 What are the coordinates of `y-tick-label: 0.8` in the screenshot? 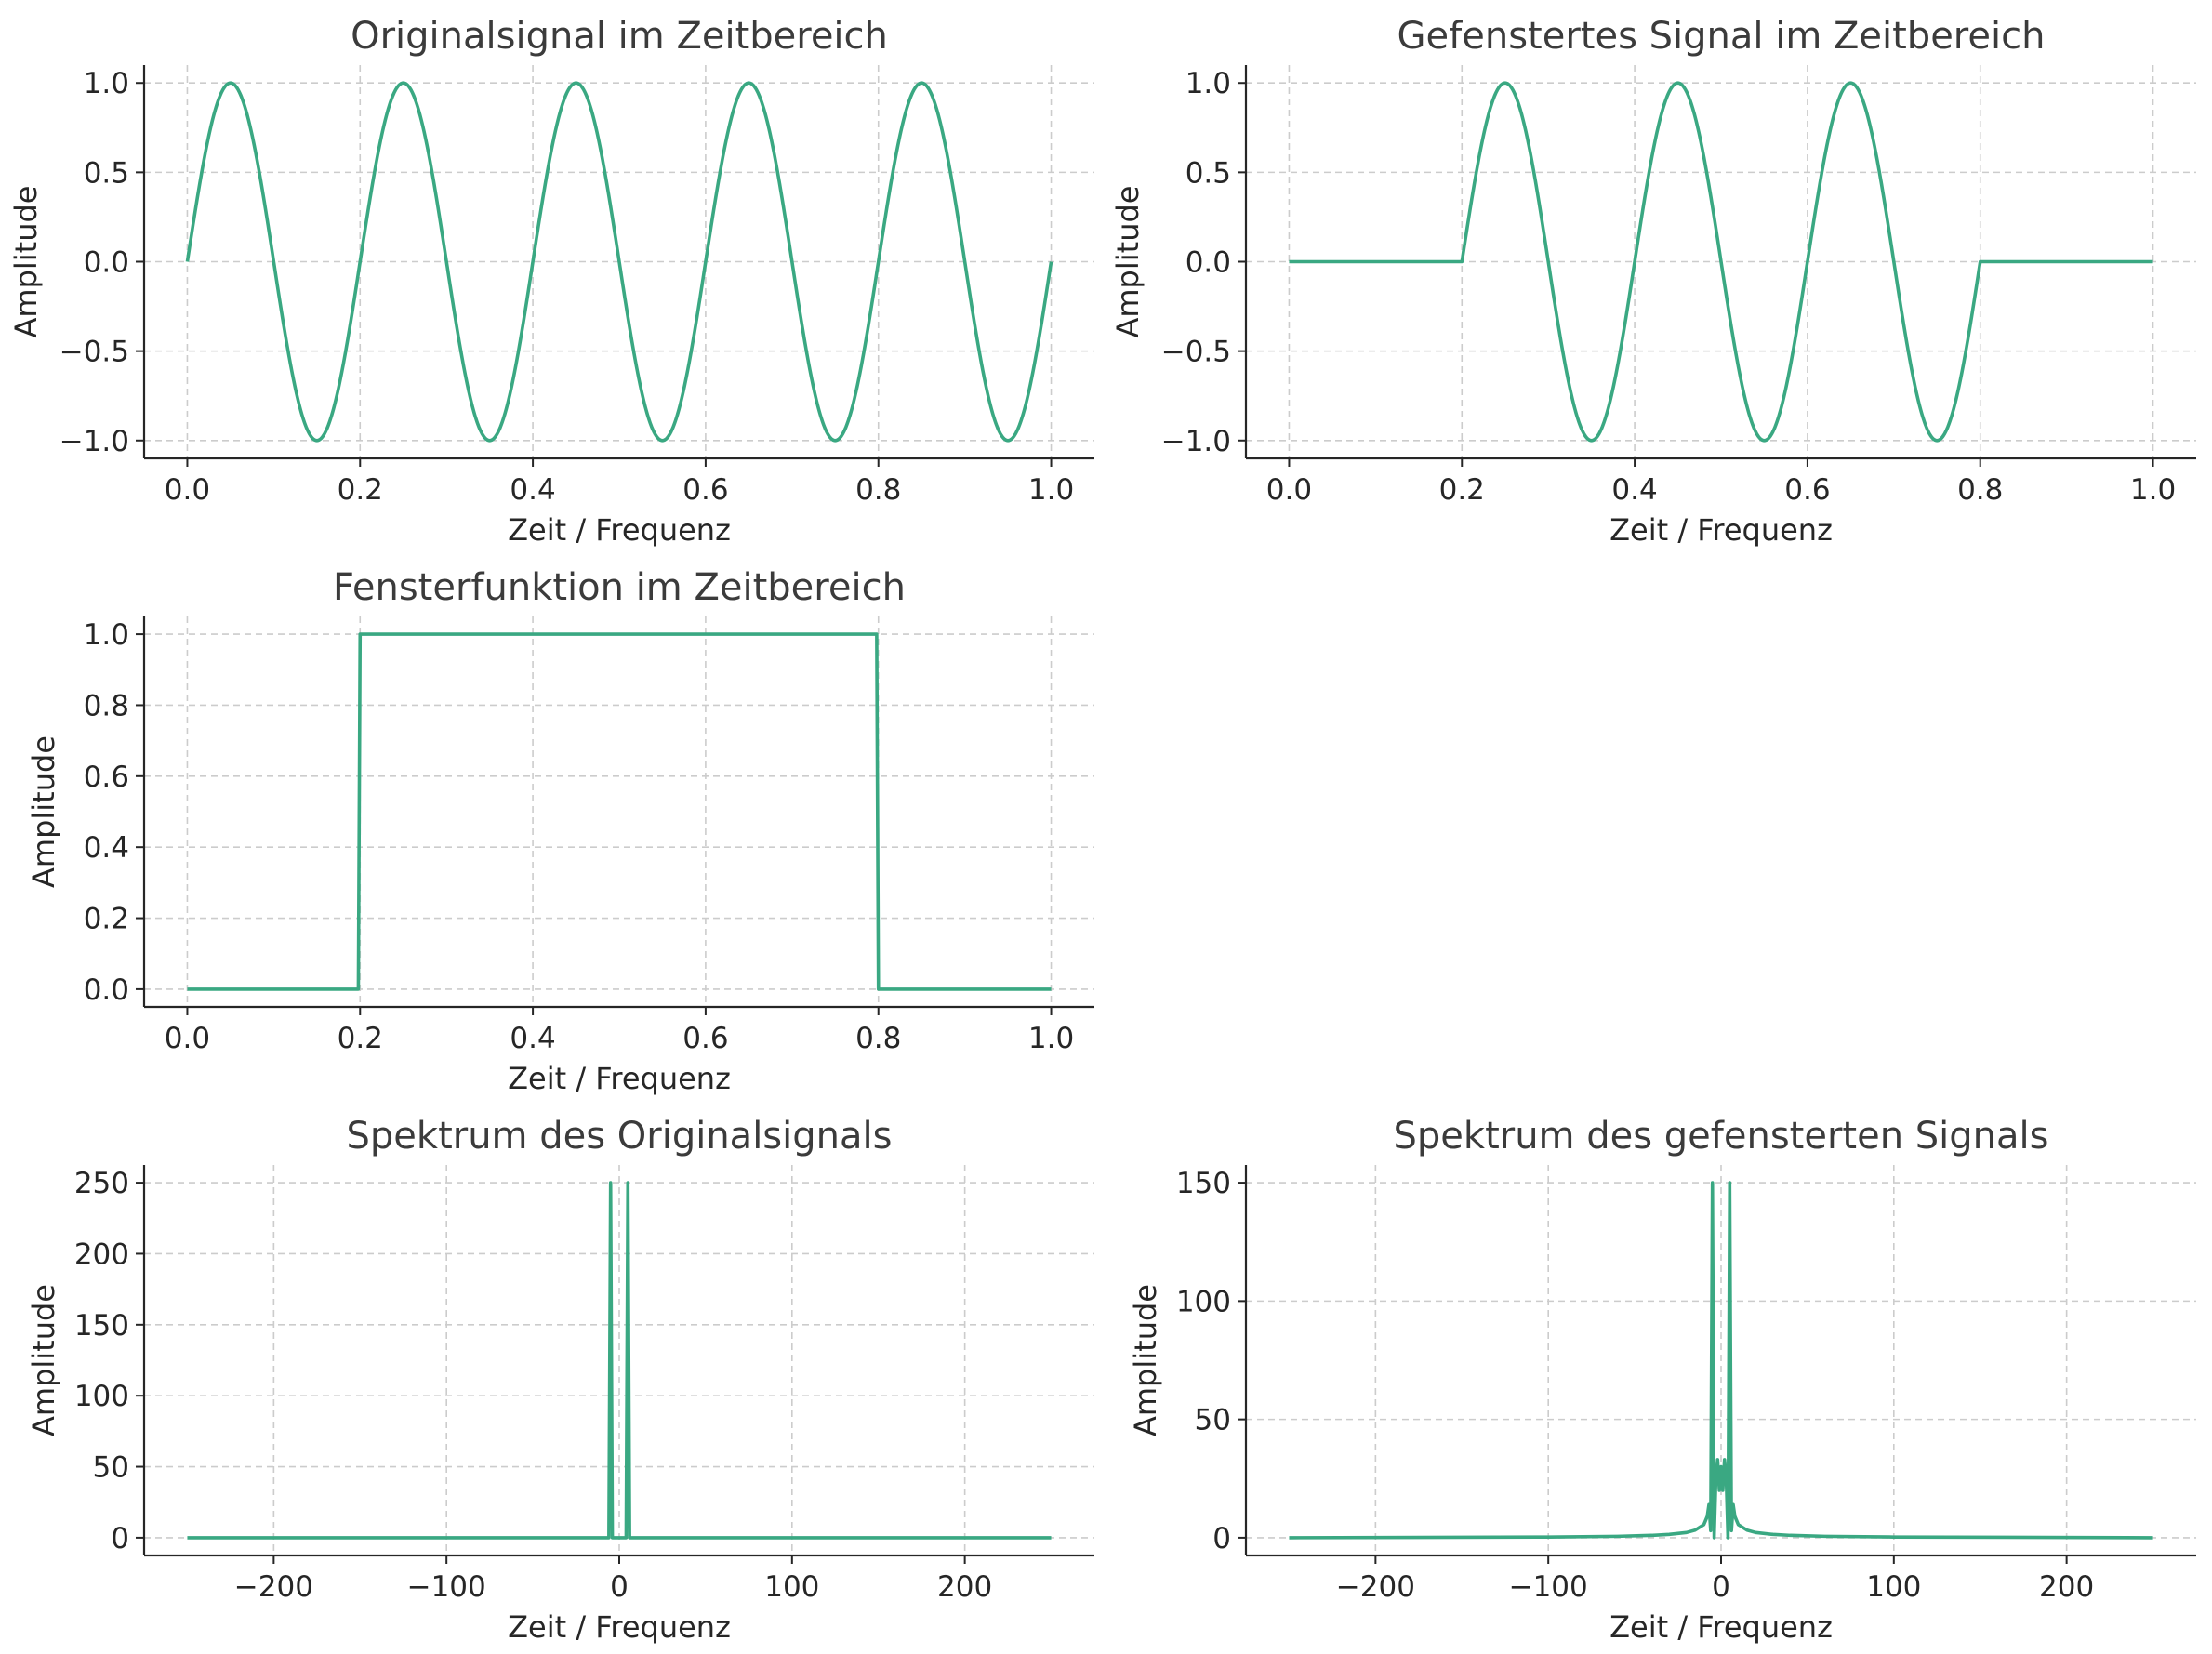 It's located at (106, 705).